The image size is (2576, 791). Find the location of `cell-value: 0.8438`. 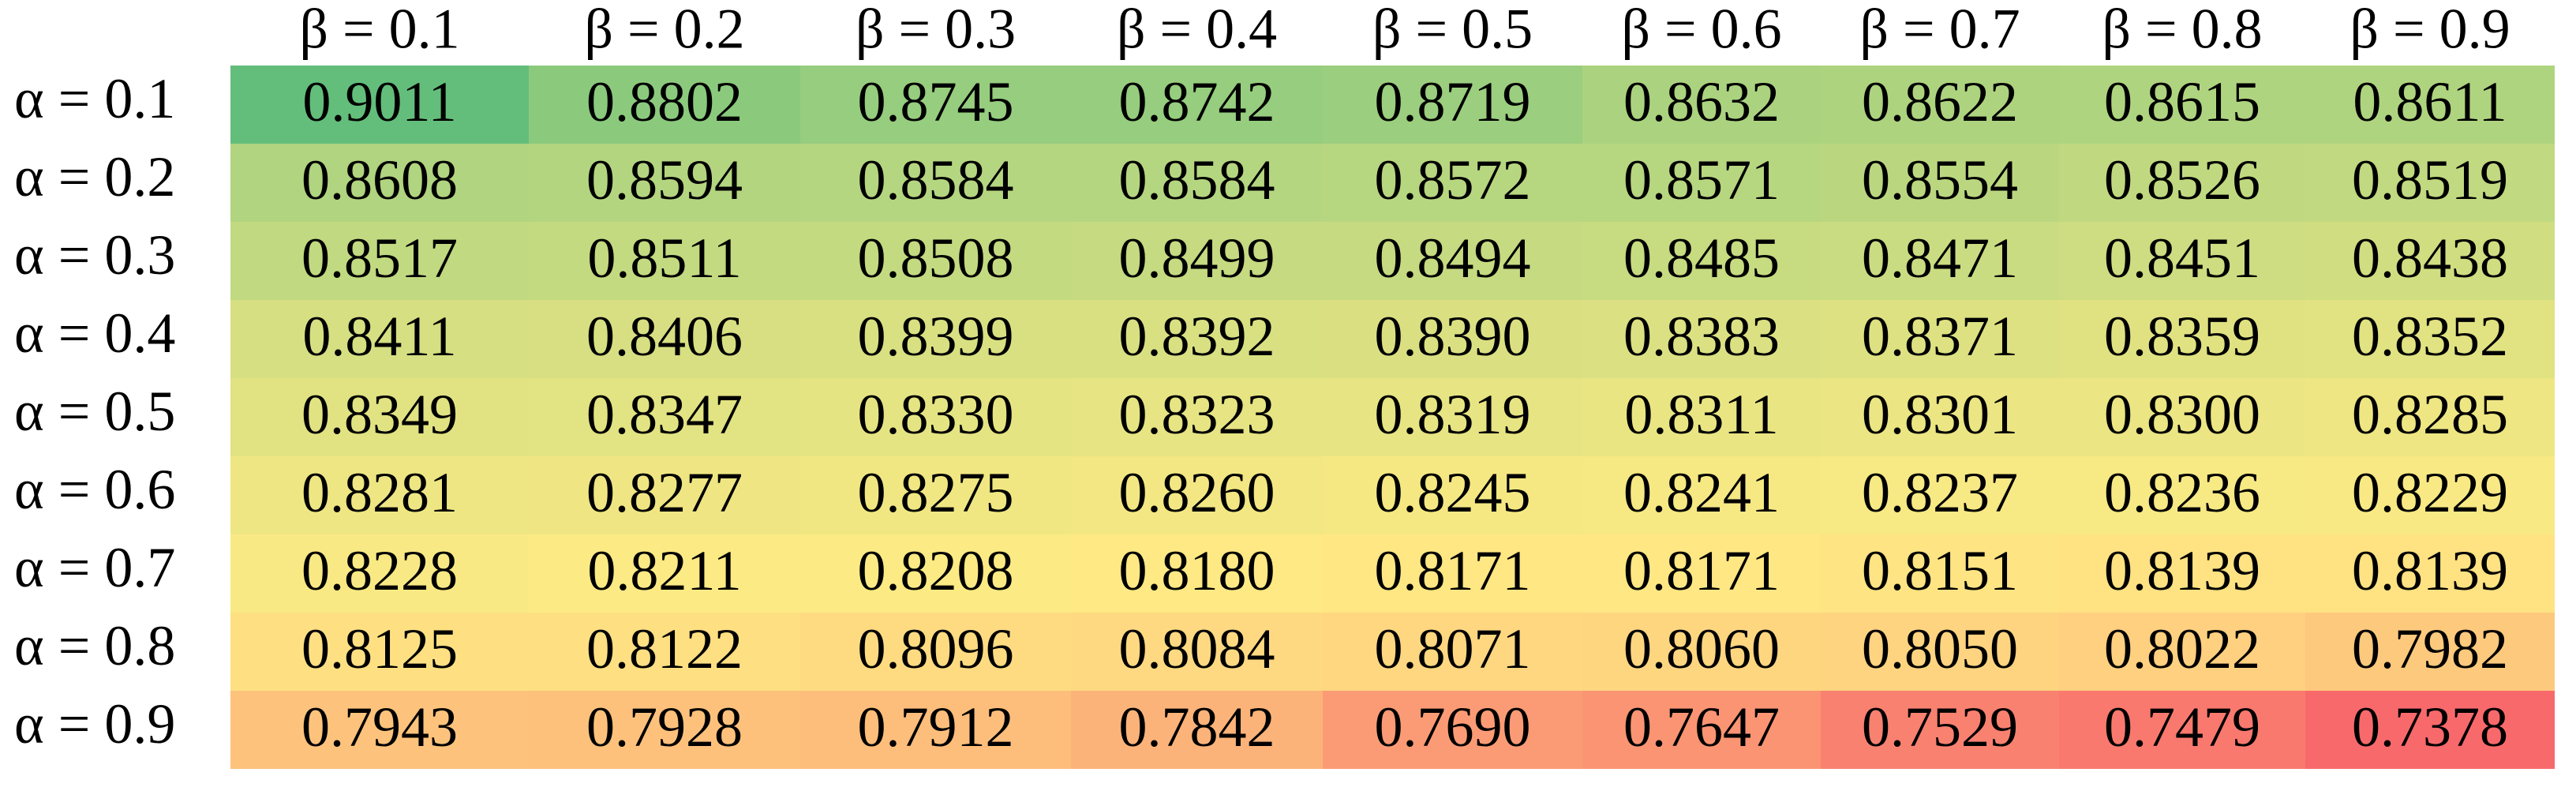

cell-value: 0.8438 is located at coordinates (2430, 258).